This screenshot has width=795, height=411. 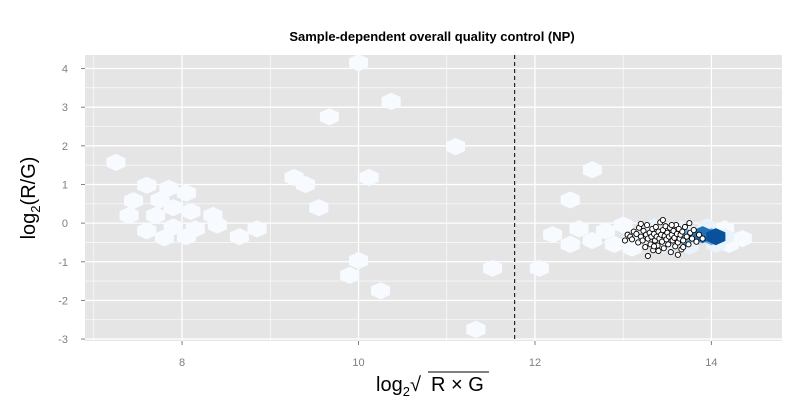 What do you see at coordinates (182, 363) in the screenshot?
I see `x-tick-label: 8` at bounding box center [182, 363].